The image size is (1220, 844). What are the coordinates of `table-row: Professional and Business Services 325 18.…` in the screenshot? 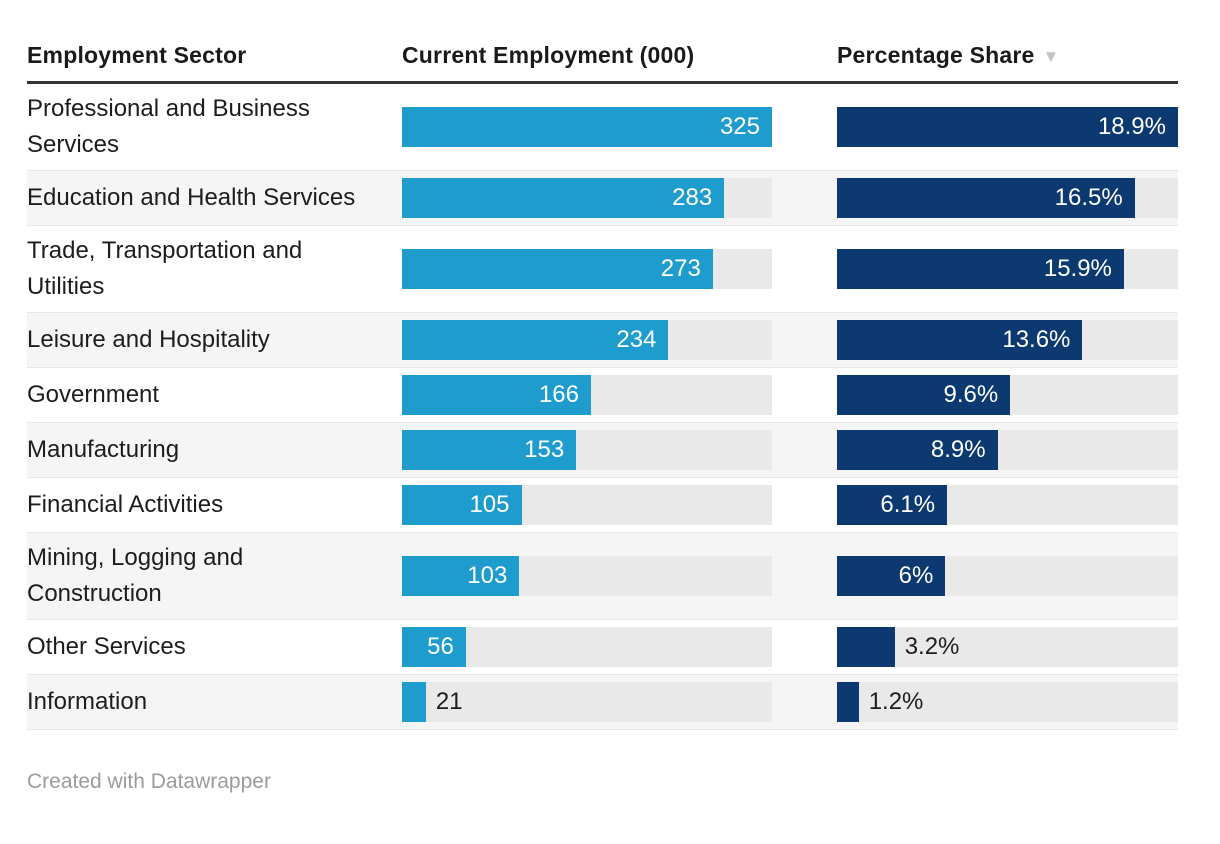 It's located at (602, 127).